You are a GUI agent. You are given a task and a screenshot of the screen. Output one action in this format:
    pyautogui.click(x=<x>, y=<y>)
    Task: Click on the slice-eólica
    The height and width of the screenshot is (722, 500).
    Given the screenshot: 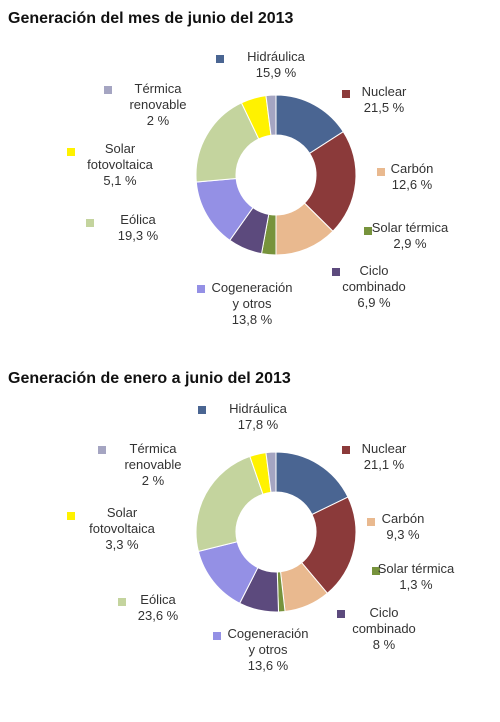 What is the action you would take?
    pyautogui.click(x=229, y=504)
    